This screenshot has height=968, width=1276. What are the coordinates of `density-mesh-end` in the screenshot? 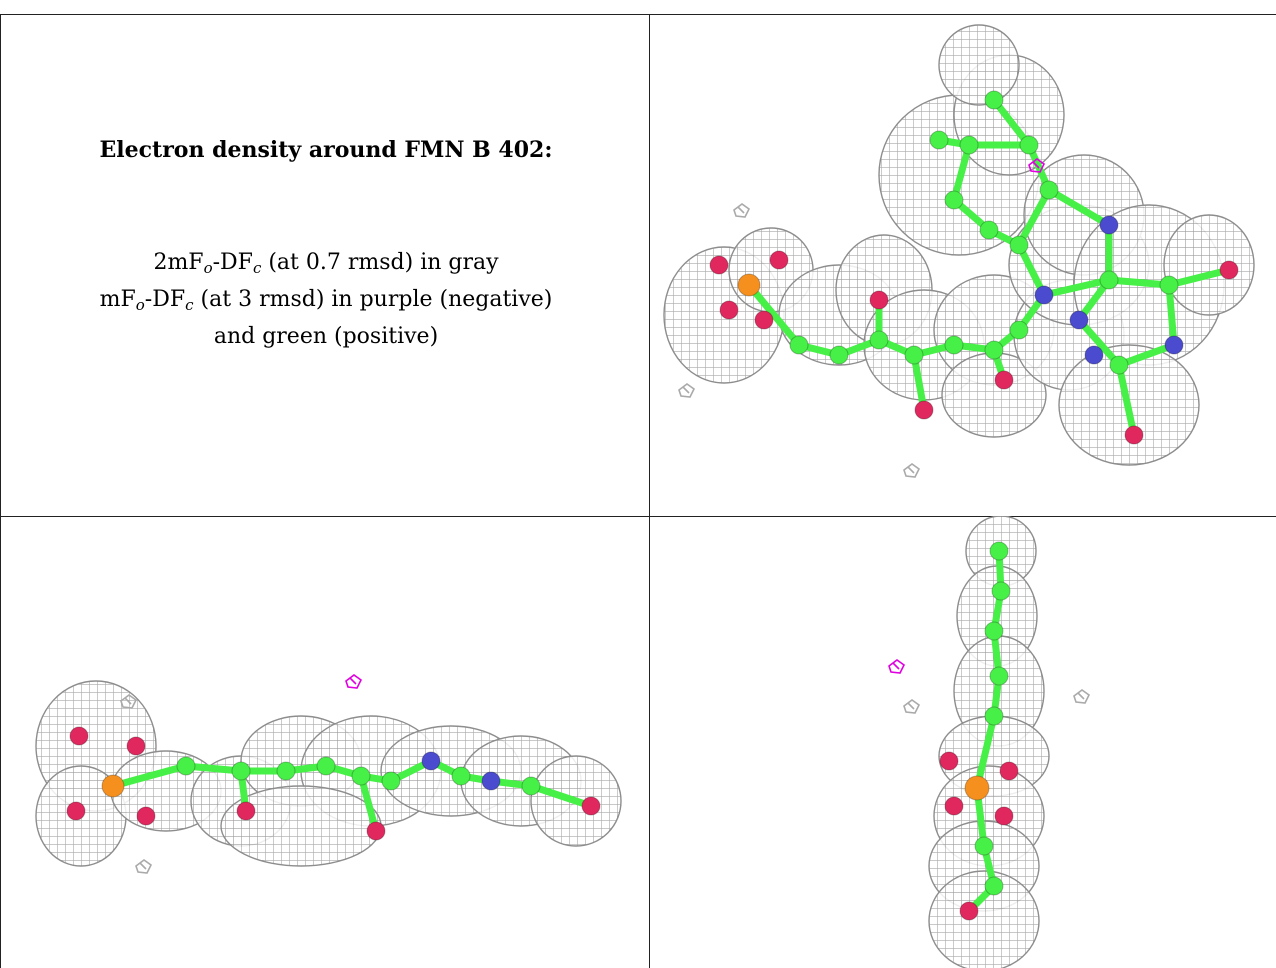 It's located at (989, 742).